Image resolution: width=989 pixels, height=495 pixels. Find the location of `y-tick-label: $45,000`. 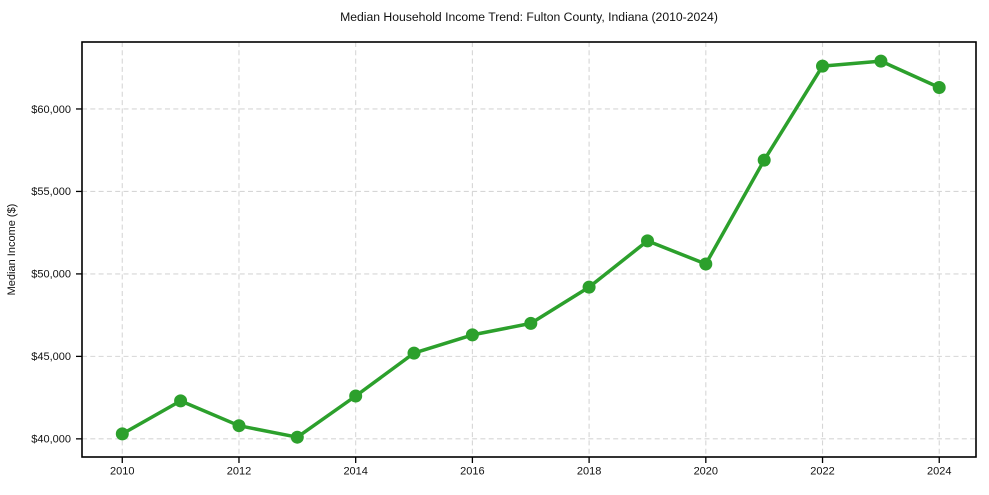

y-tick-label: $45,000 is located at coordinates (51, 357).